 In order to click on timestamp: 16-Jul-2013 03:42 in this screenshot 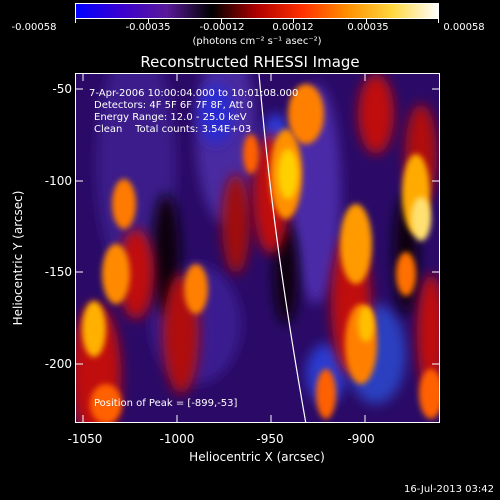, I will do `click(448, 489)`.